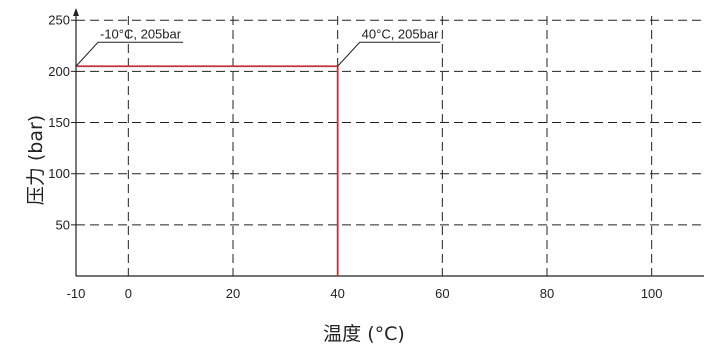  I want to click on x-tick-label: 60, so click(442, 293).